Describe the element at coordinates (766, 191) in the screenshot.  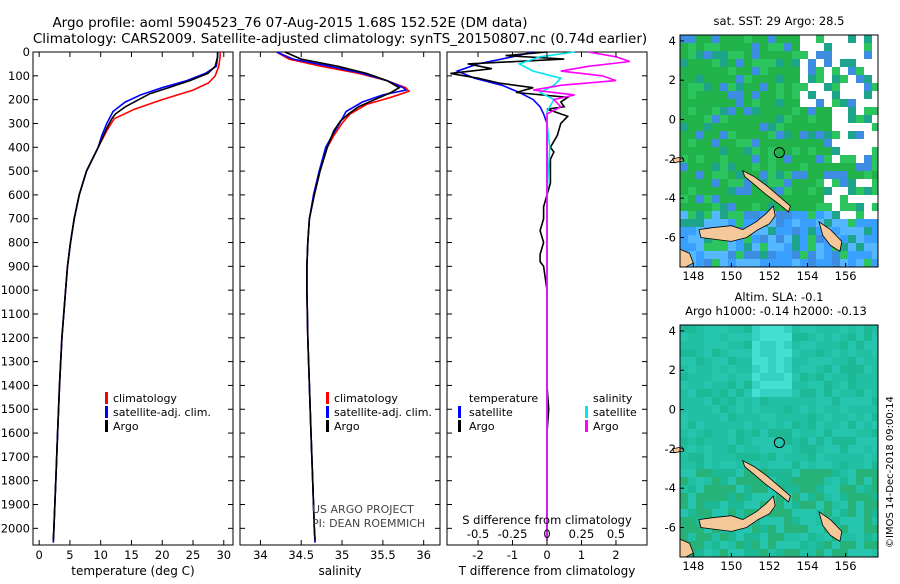
I see `coast-new-ireland` at that location.